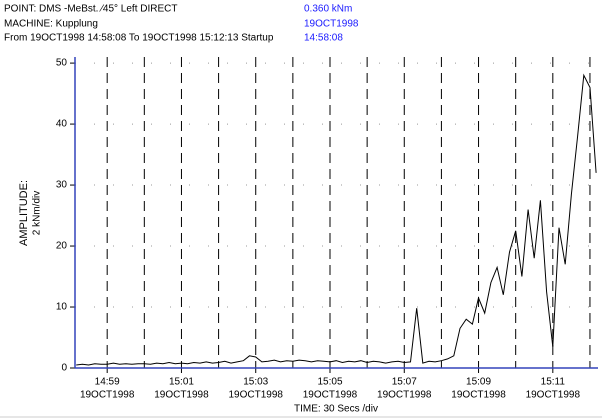 The image size is (602, 418). What do you see at coordinates (62, 246) in the screenshot?
I see `y-tick-label: 20` at bounding box center [62, 246].